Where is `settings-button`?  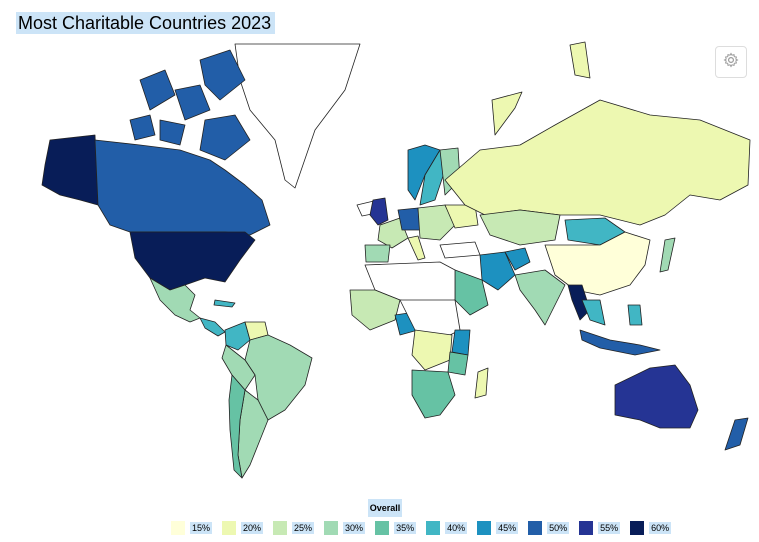
settings-button is located at coordinates (731, 62).